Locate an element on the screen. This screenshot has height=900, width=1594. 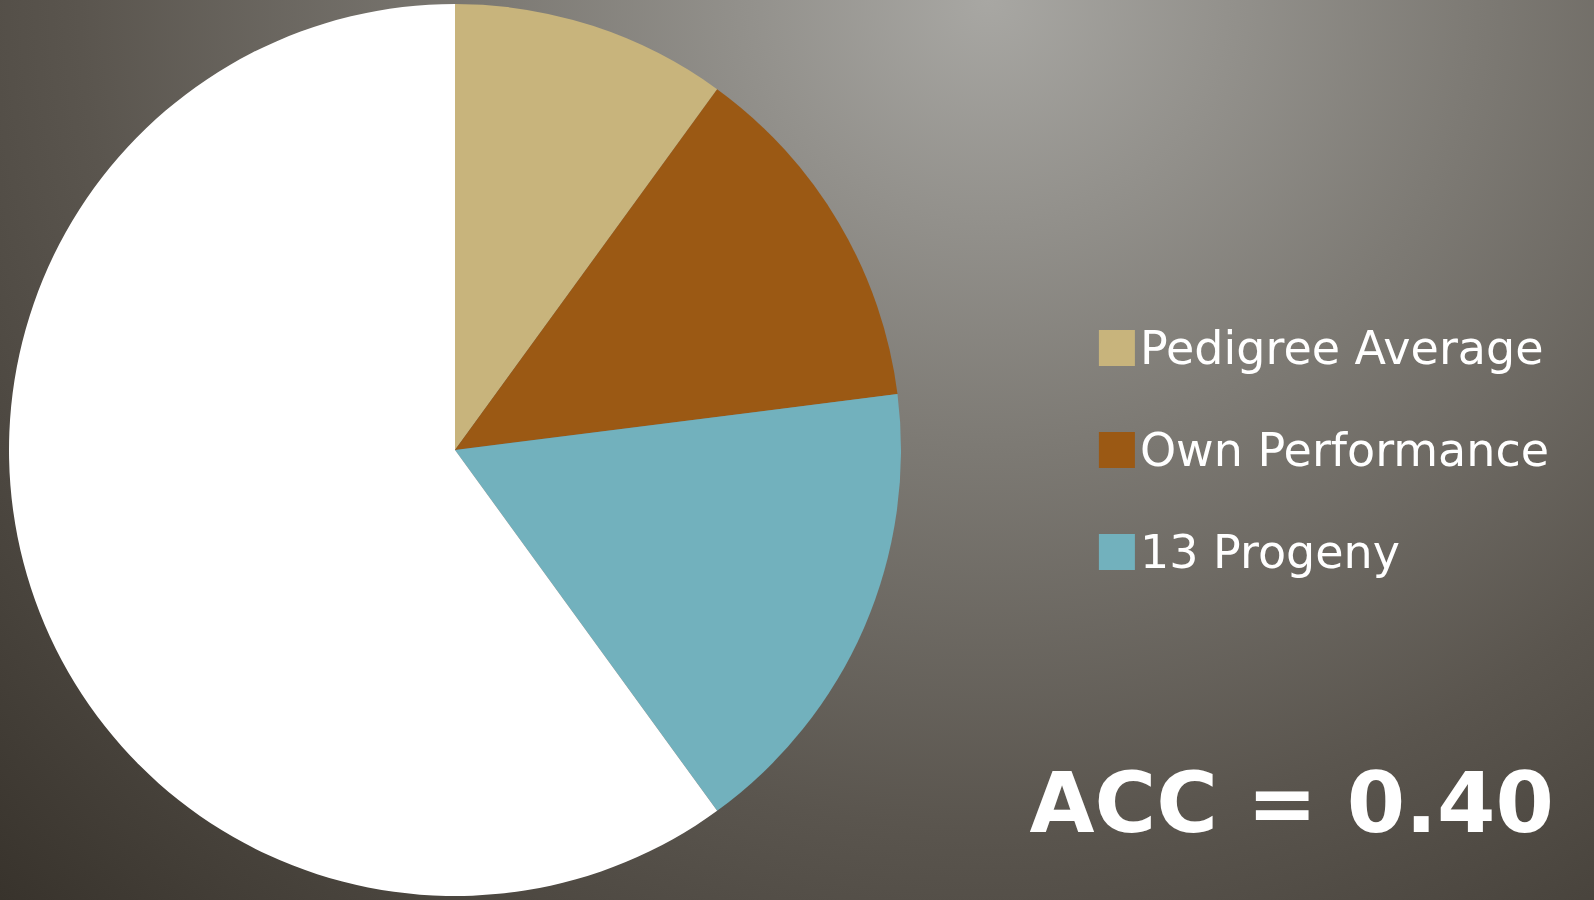
legend-label: Pedigree Average is located at coordinates (1341, 348).